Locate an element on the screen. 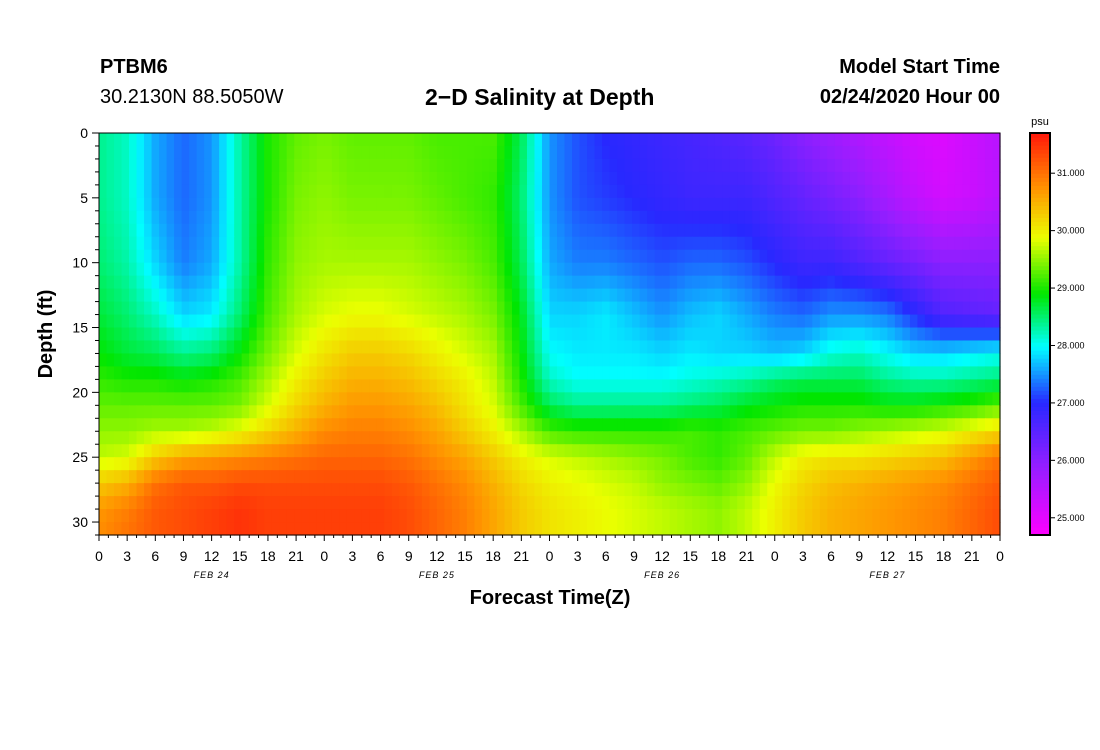 Image resolution: width=1100 pixels, height=750 pixels. date-label: FEB 25 is located at coordinates (437, 575).